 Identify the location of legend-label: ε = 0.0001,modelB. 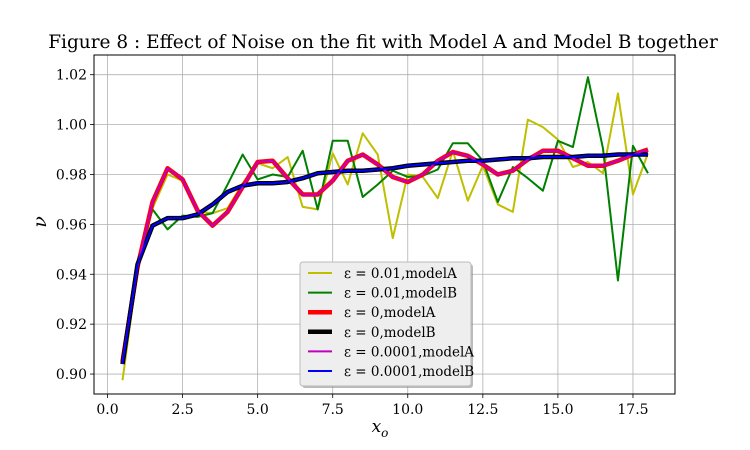
(409, 372).